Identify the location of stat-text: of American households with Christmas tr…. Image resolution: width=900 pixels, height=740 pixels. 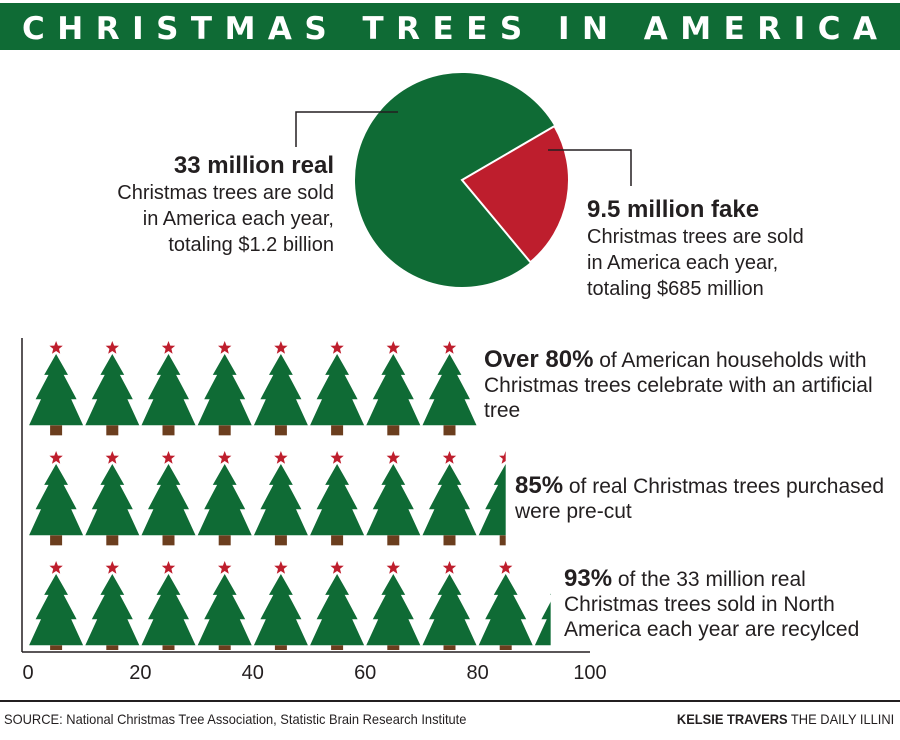
(678, 385).